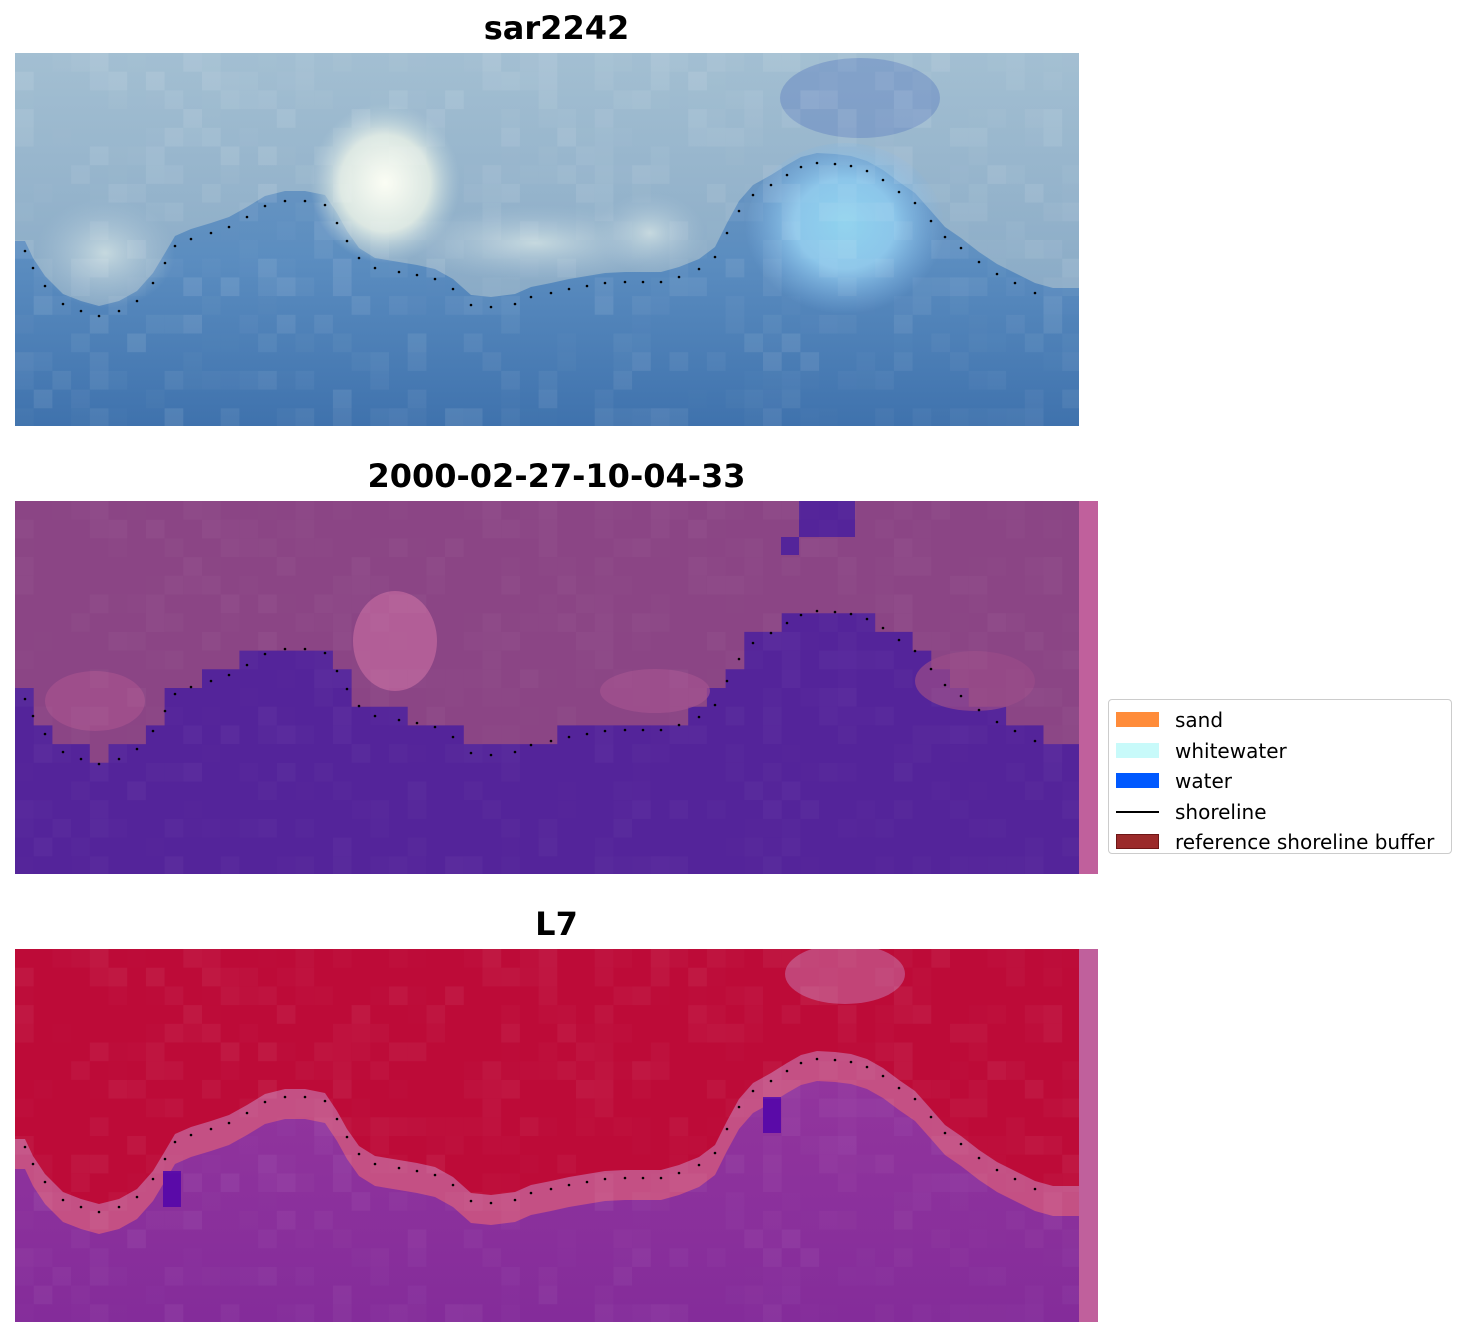  I want to click on legend-label: water, so click(1203, 781).